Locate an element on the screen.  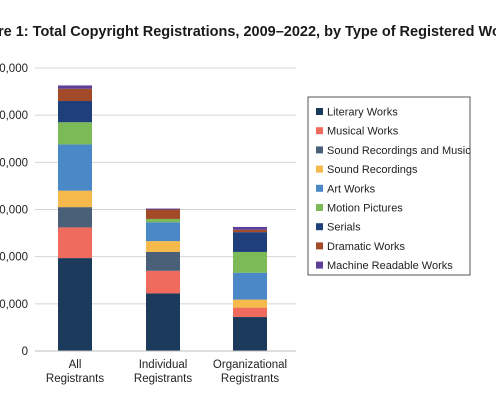
legend-label: Literary Works is located at coordinates (362, 113).